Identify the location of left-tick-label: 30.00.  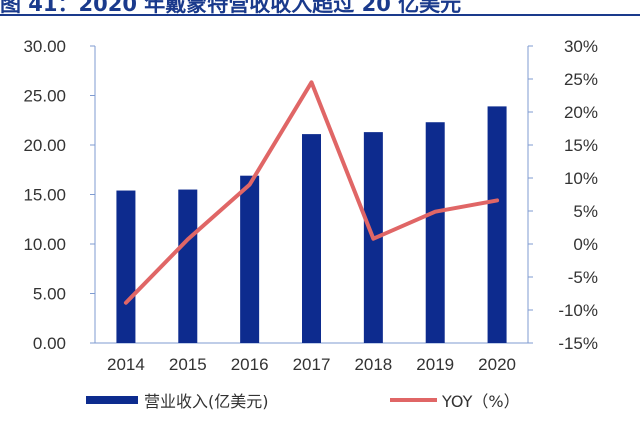
(44, 46).